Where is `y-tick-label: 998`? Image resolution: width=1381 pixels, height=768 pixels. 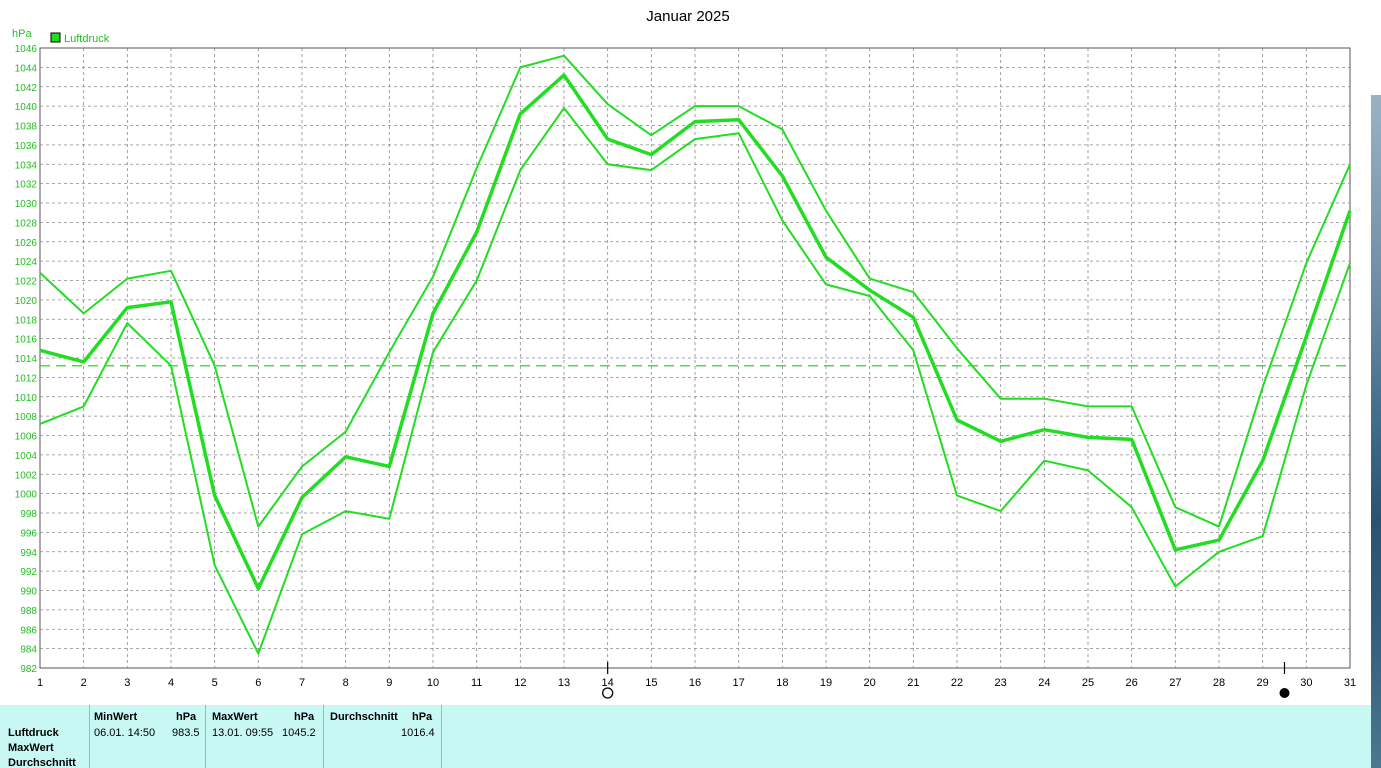 y-tick-label: 998 is located at coordinates (28, 514).